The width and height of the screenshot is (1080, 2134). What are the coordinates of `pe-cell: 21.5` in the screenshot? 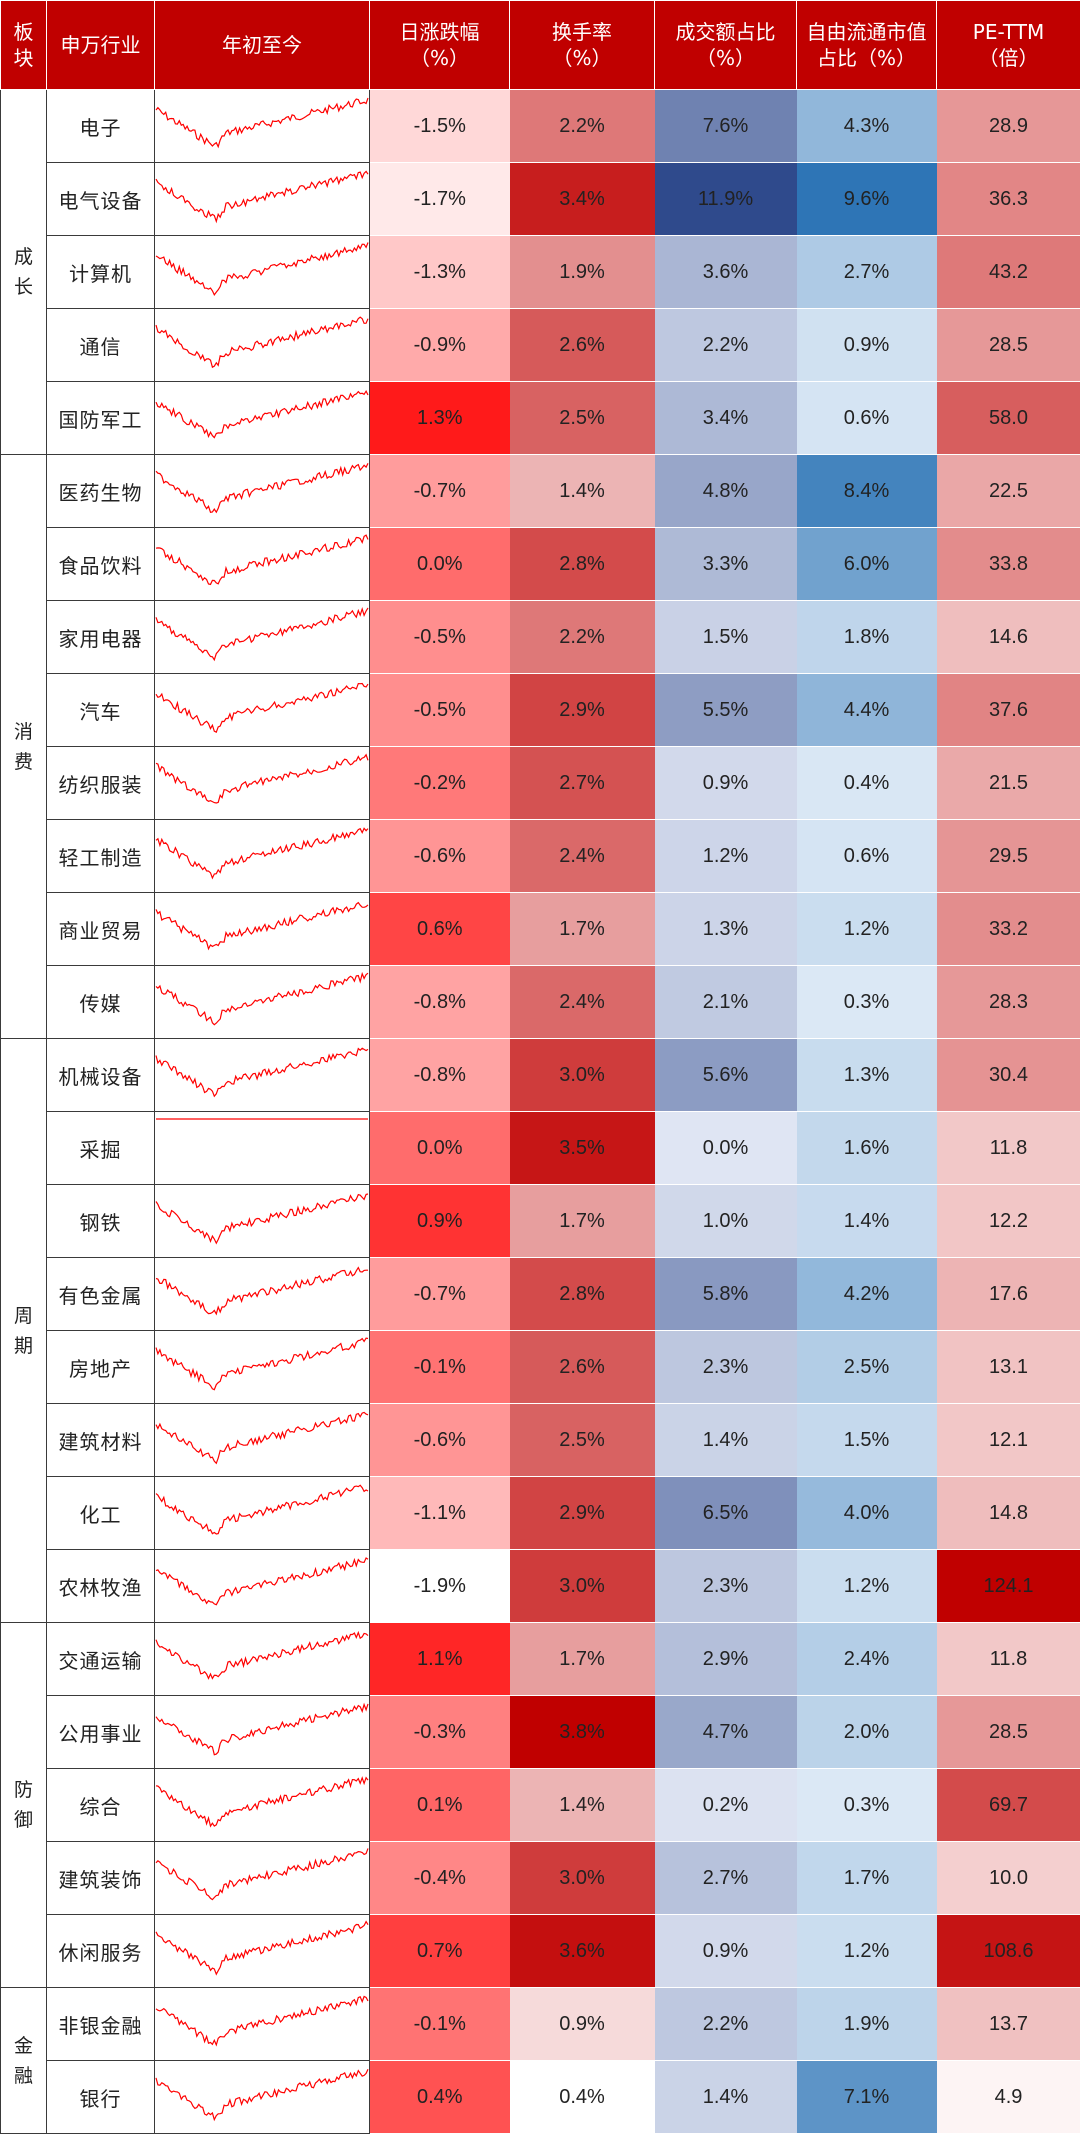 It's located at (1008, 783).